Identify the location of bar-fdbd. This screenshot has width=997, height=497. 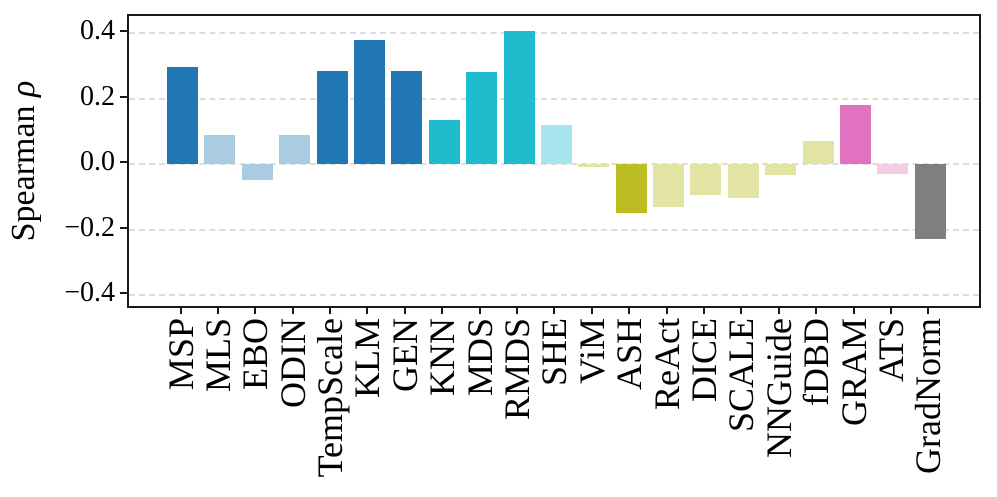
(818, 152).